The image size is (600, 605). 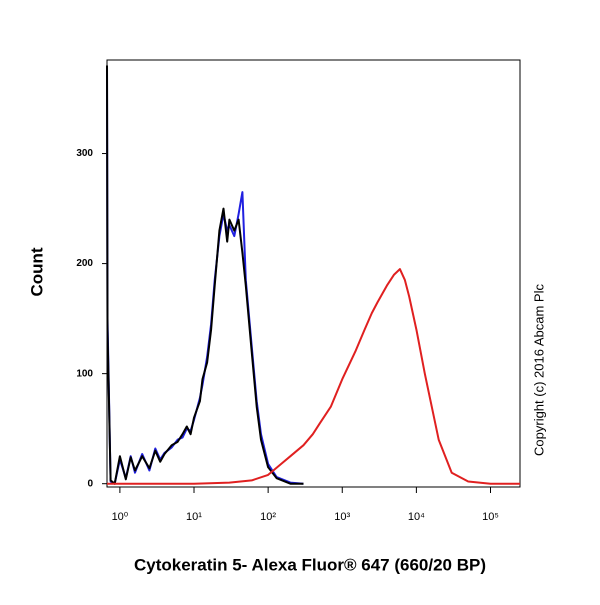 What do you see at coordinates (36, 271) in the screenshot?
I see `y-axis-label: Count` at bounding box center [36, 271].